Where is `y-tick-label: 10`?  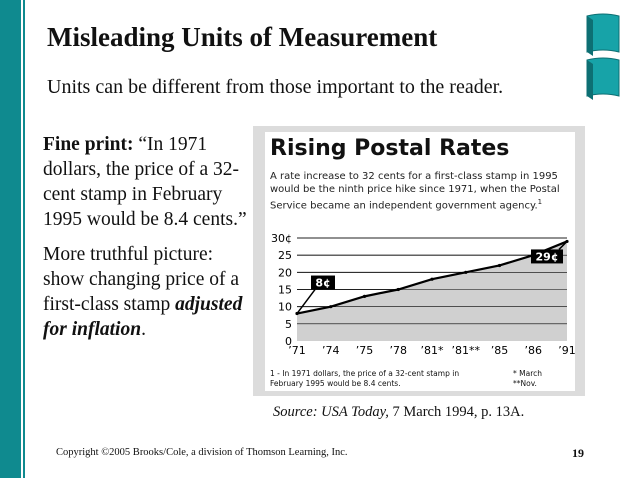 y-tick-label: 10 is located at coordinates (285, 307).